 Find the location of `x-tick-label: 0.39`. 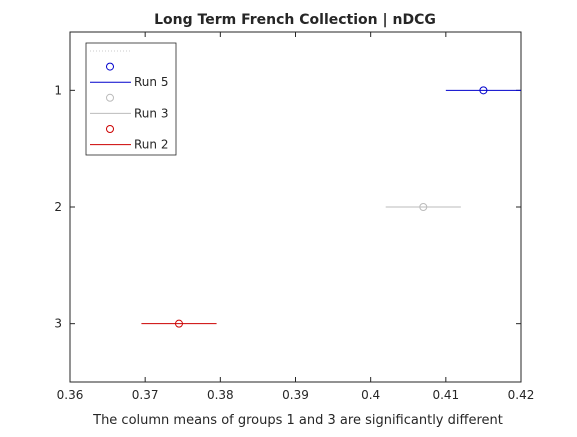

x-tick-label: 0.39 is located at coordinates (295, 395).